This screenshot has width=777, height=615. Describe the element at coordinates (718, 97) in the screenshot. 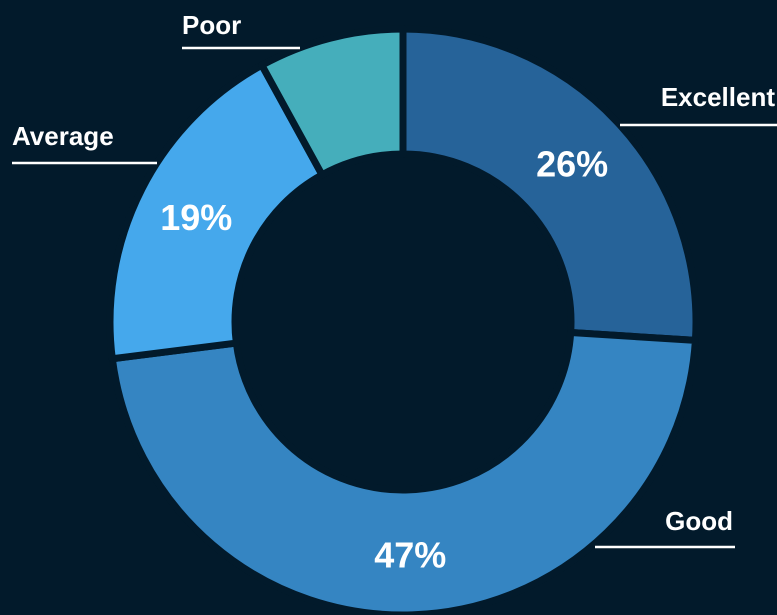

I see `category-label: Excellent` at that location.